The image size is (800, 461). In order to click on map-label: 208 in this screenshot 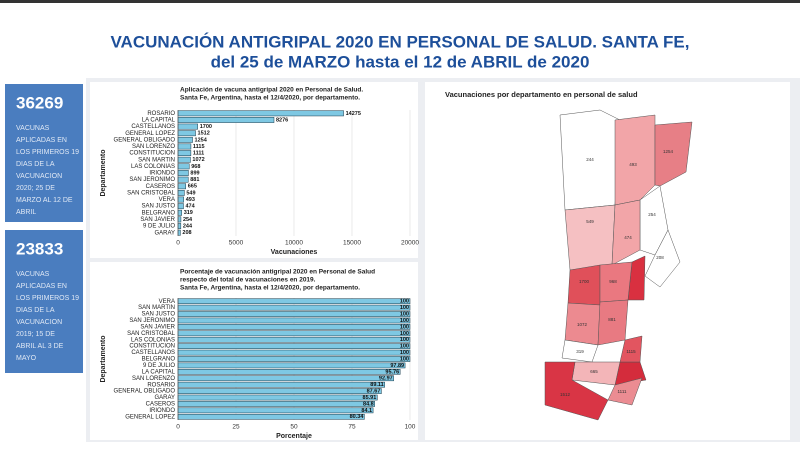, I will do `click(660, 257)`.